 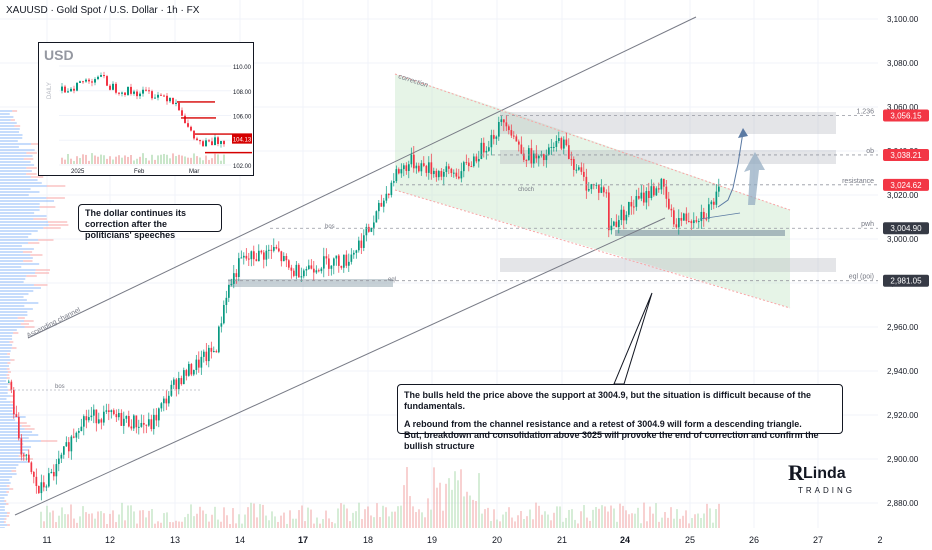 What do you see at coordinates (466, 539) in the screenshot?
I see `time-axis: 11 12 13 14 17 18 19 20 21 24 25 26 27 2` at bounding box center [466, 539].